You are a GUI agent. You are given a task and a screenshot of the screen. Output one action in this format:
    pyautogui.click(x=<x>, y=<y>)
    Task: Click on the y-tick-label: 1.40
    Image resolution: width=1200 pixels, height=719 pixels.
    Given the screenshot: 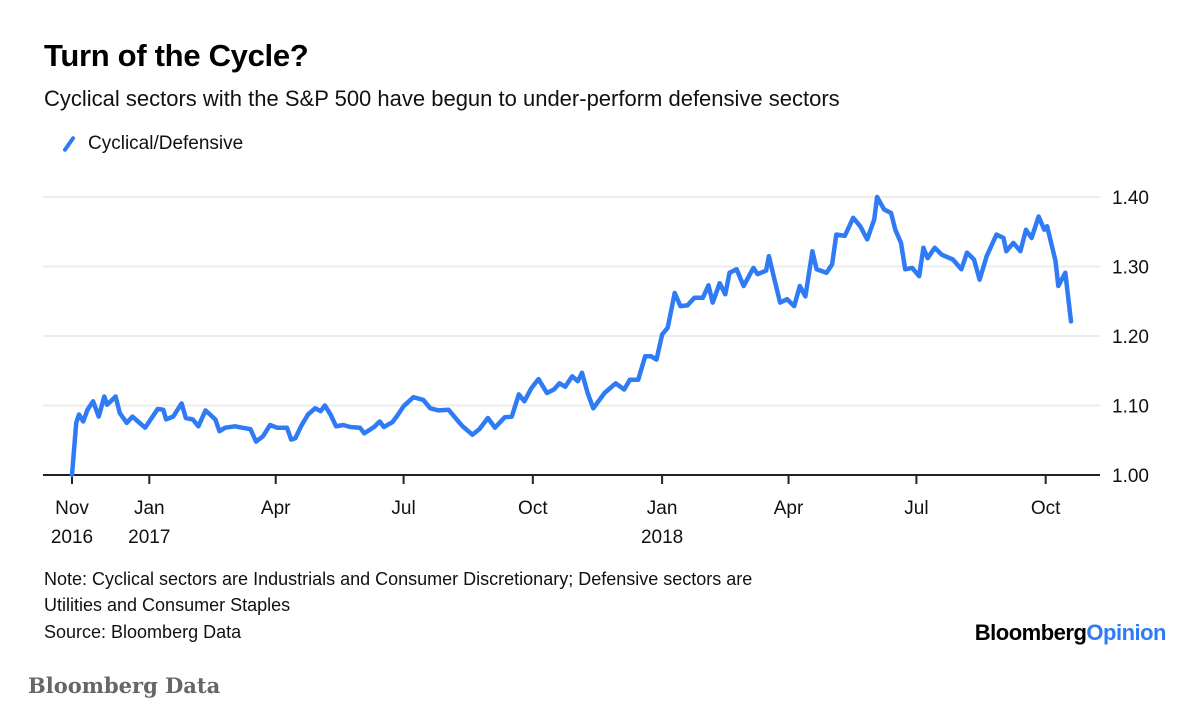 What is the action you would take?
    pyautogui.click(x=1130, y=198)
    